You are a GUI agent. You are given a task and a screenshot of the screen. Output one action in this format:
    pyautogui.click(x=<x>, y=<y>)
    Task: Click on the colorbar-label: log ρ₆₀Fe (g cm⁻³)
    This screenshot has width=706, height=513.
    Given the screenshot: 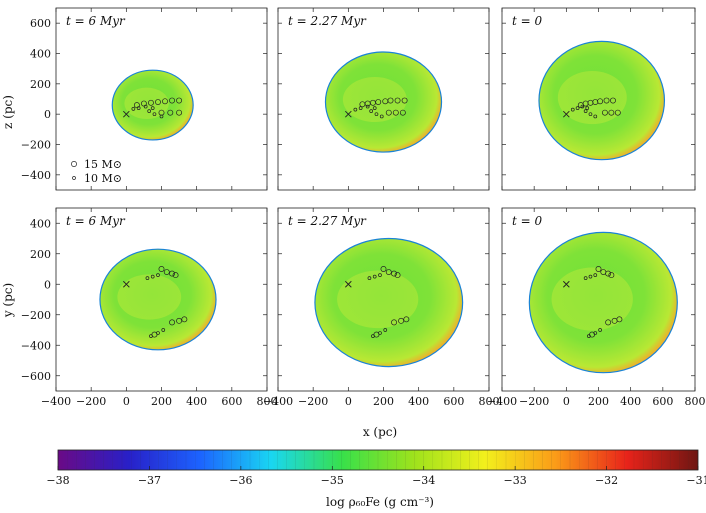 What is the action you would take?
    pyautogui.click(x=380, y=502)
    